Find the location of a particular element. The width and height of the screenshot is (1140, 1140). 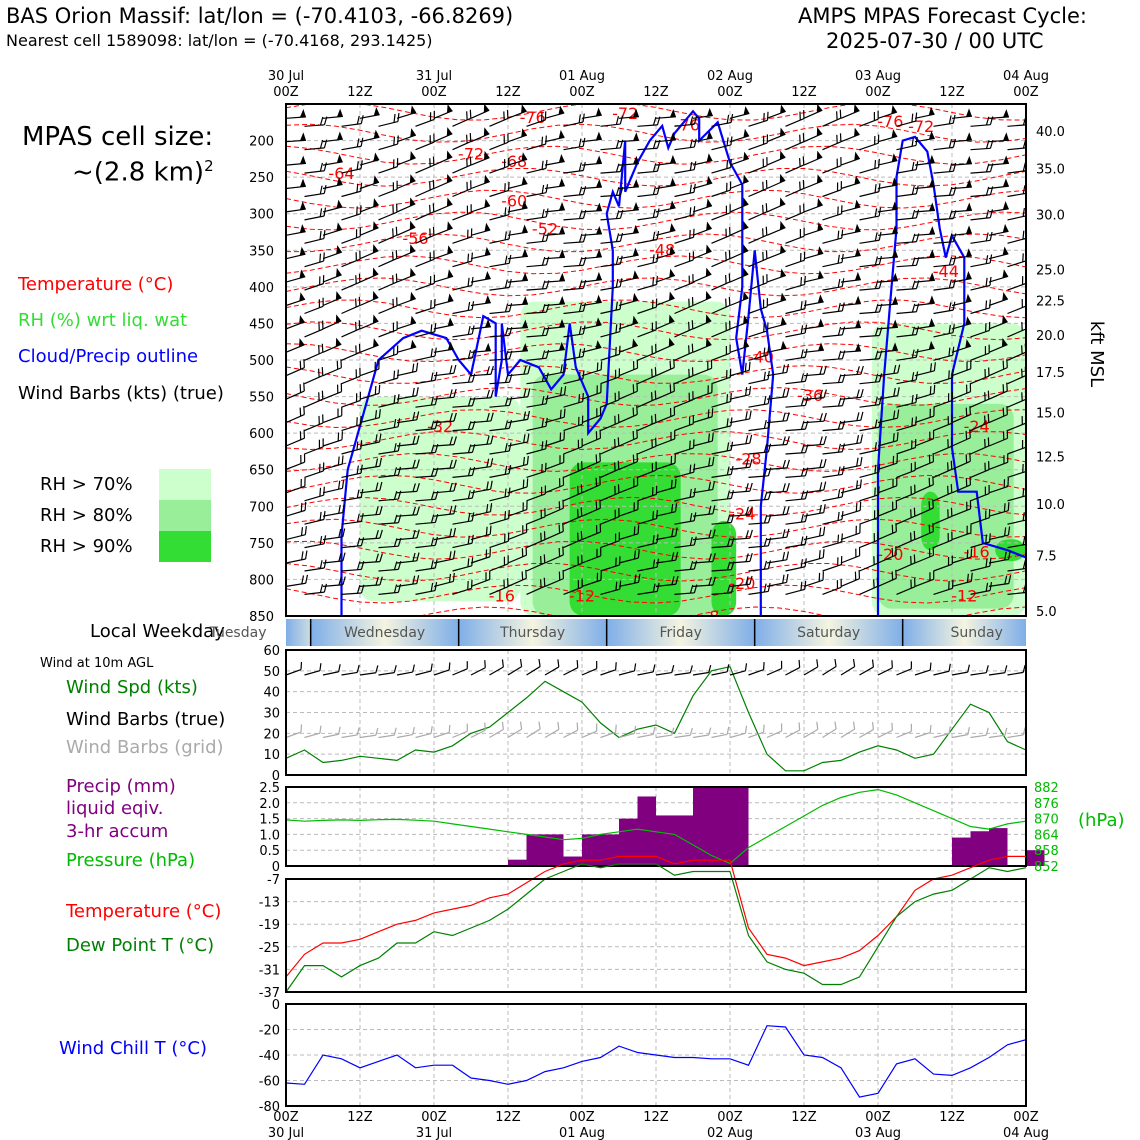

pressure-tick-label: 450 is located at coordinates (261, 324).